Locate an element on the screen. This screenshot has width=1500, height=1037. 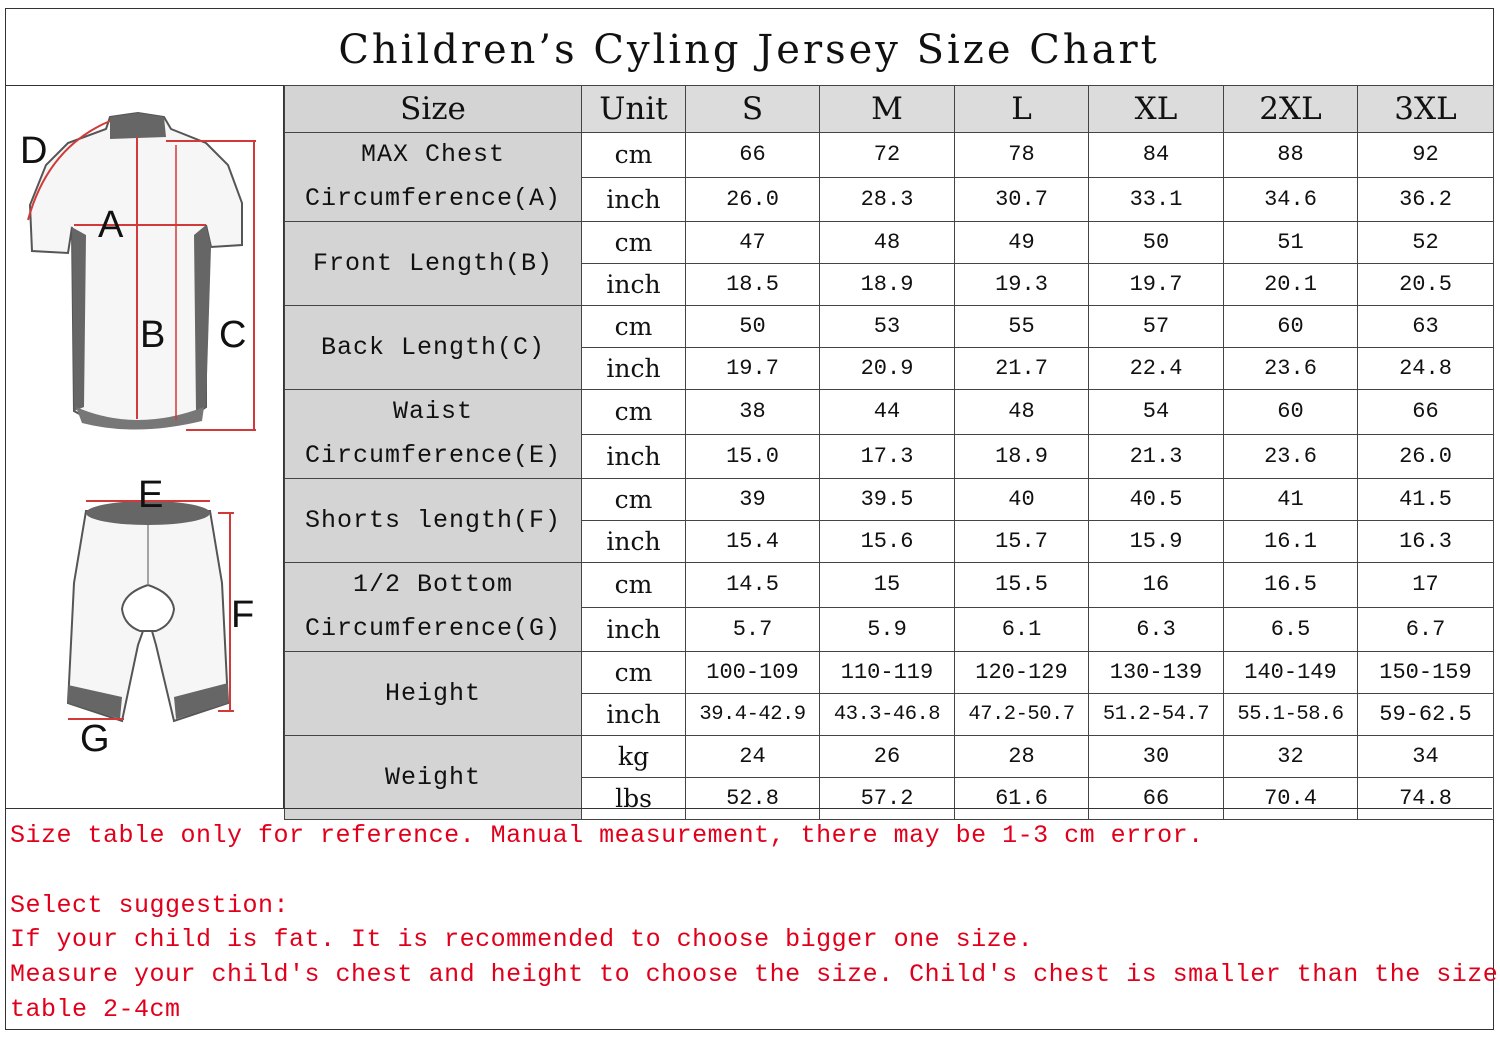
value-cell: 15.9 is located at coordinates (1156, 541).